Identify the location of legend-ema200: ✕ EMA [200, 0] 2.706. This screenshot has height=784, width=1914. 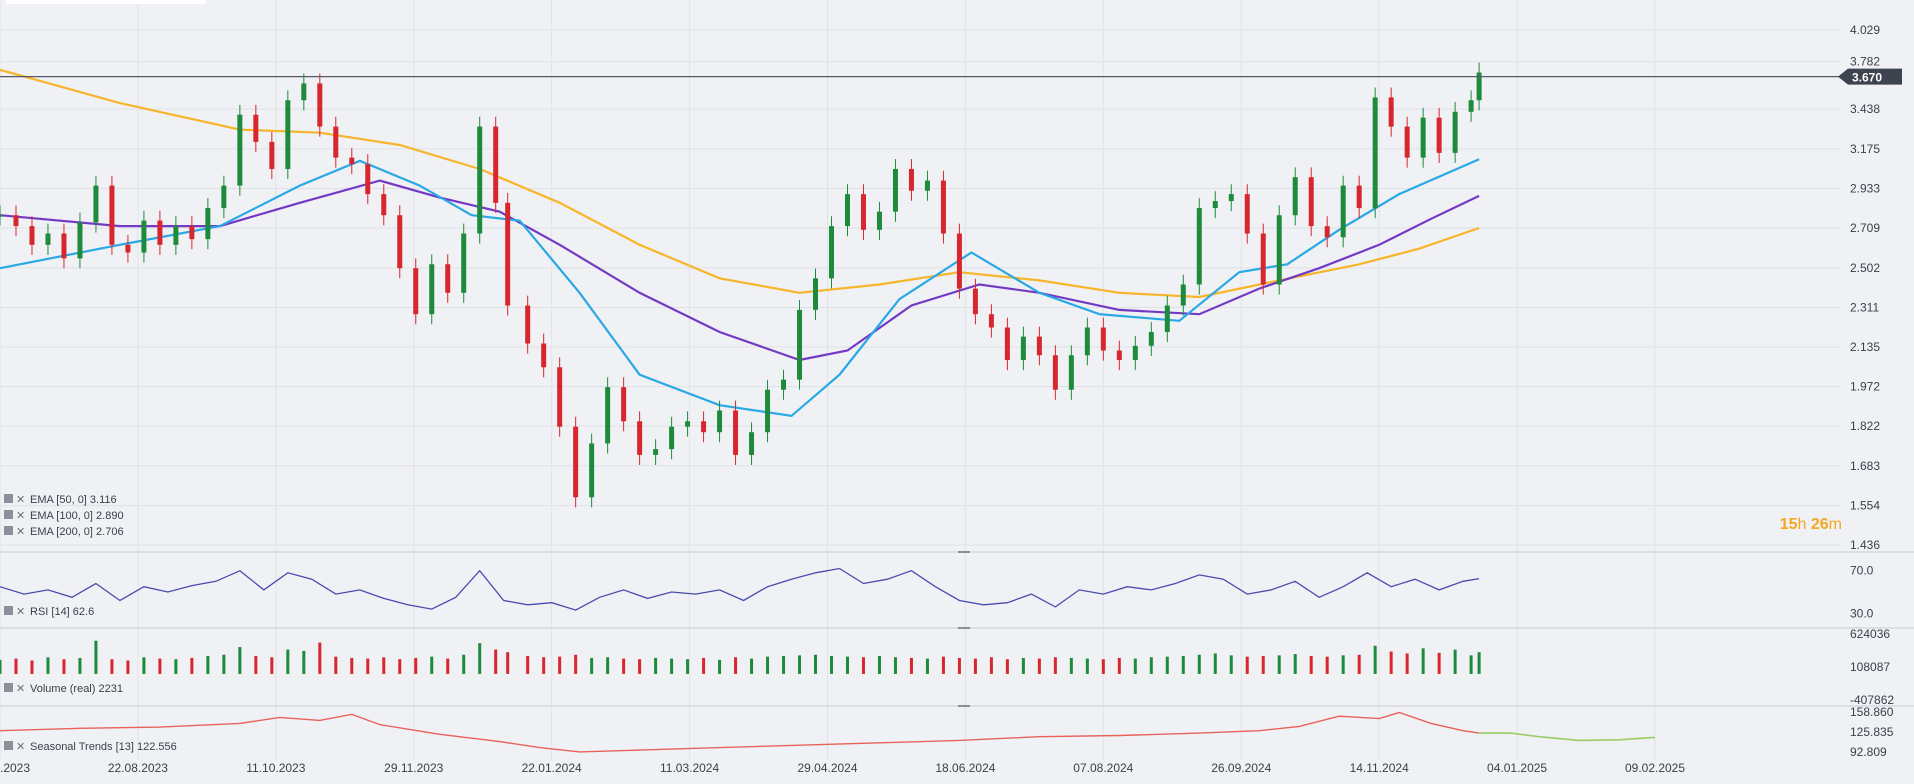
(64, 532).